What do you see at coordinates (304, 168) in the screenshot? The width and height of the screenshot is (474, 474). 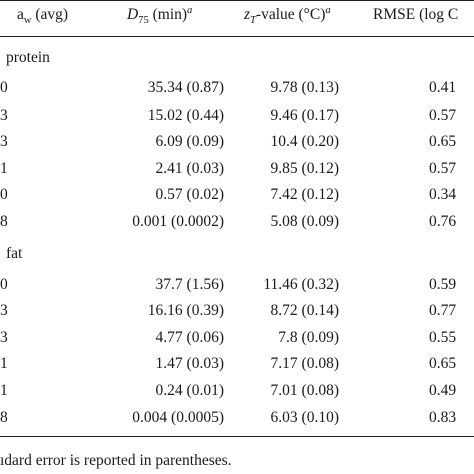 I see `cell-zt: 9.85 (0.12)` at bounding box center [304, 168].